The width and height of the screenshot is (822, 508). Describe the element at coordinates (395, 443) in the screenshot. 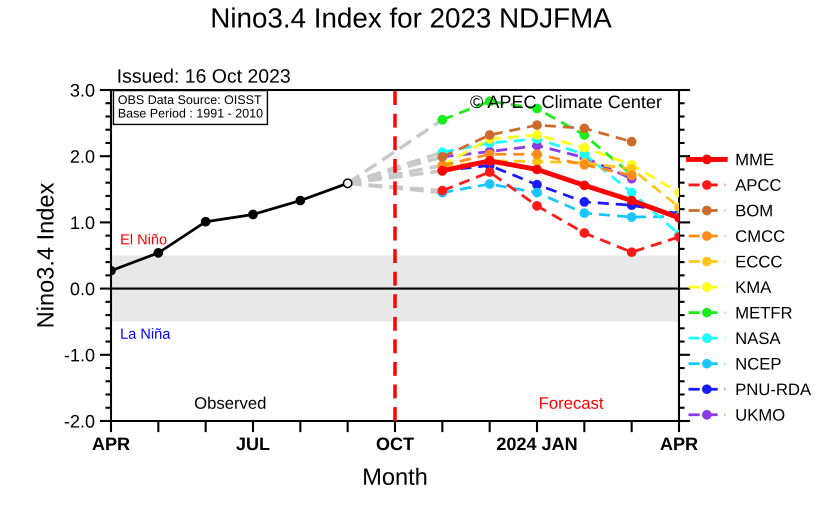

I see `x-tick-label: OCT` at that location.